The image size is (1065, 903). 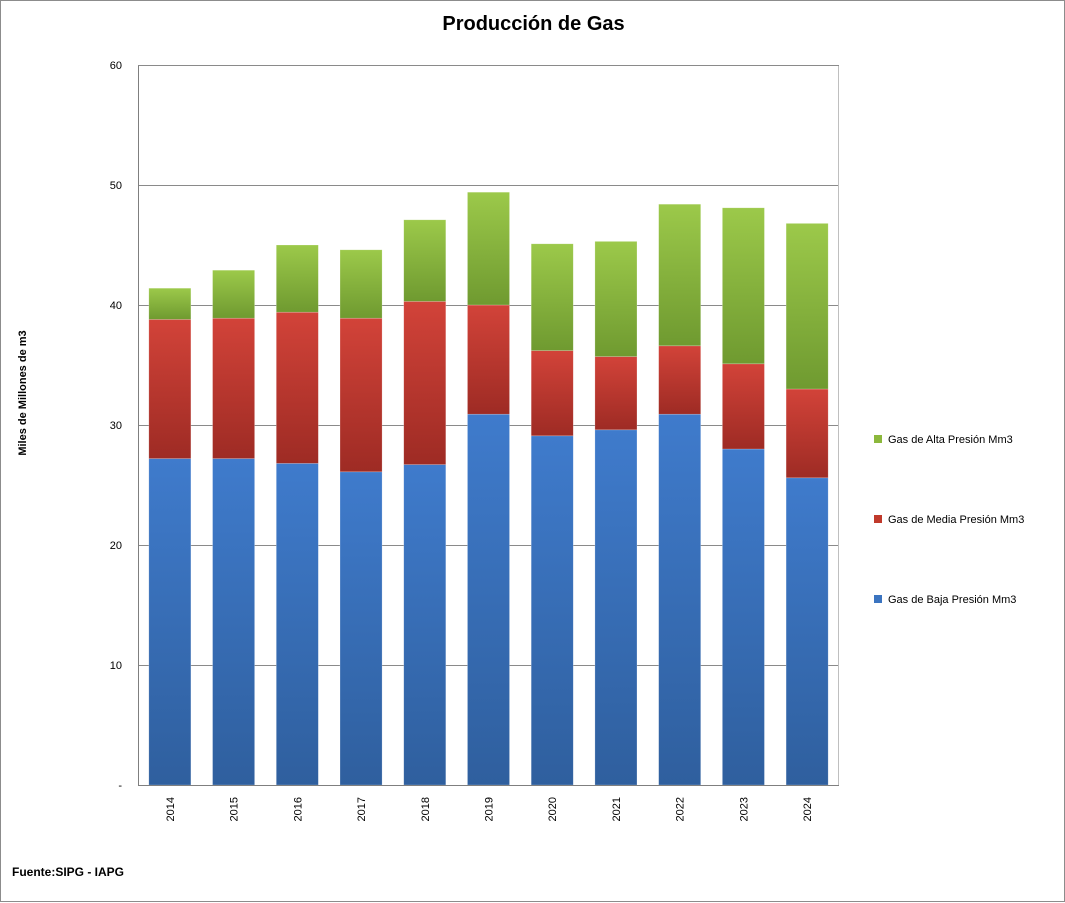 What do you see at coordinates (553, 809) in the screenshot?
I see `x-tick-label: 2020` at bounding box center [553, 809].